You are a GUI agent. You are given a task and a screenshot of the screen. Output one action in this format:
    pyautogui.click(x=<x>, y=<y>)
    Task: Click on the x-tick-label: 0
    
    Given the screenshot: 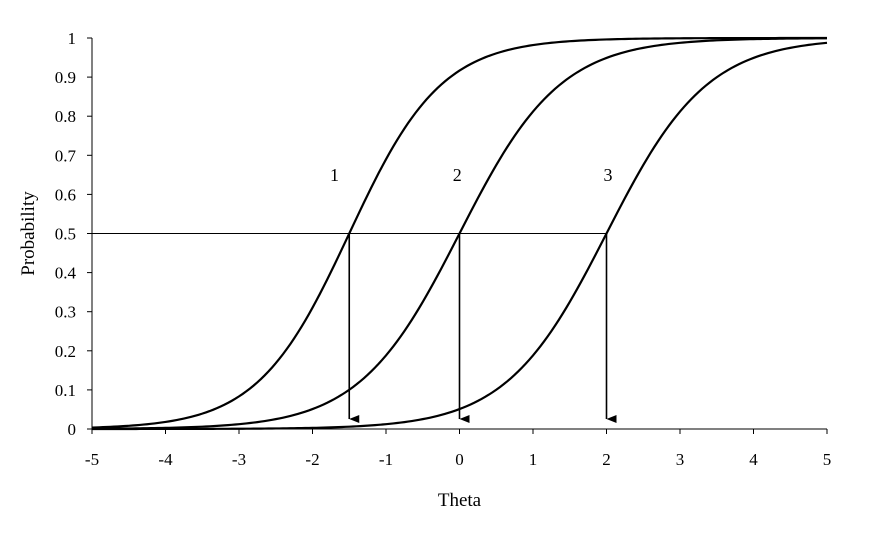 What is the action you would take?
    pyautogui.click(x=459, y=459)
    